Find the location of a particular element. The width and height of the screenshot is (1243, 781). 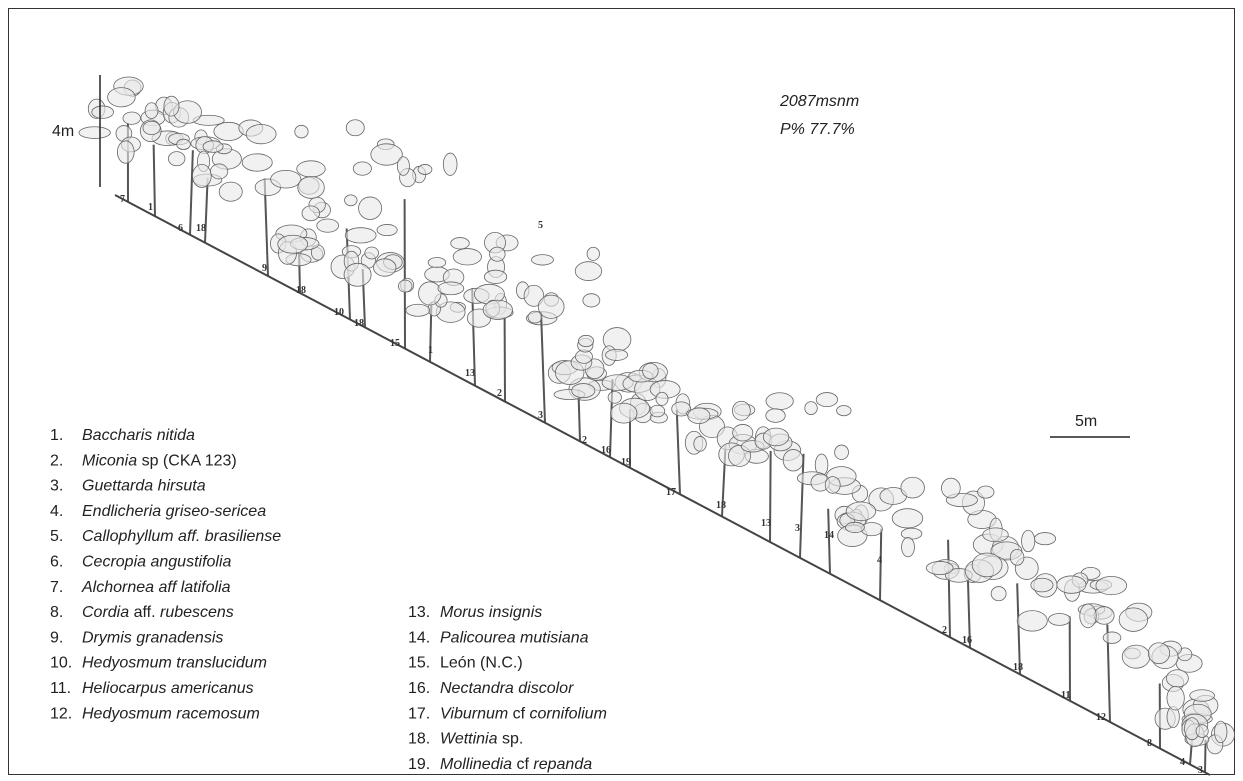

legend-name-part: cf is located at coordinates (518, 713).